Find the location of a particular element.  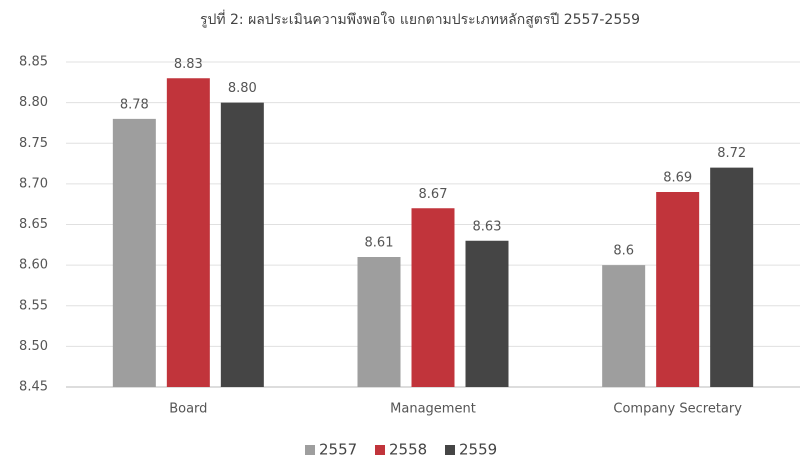

legend-label: 2558 is located at coordinates (408, 450).